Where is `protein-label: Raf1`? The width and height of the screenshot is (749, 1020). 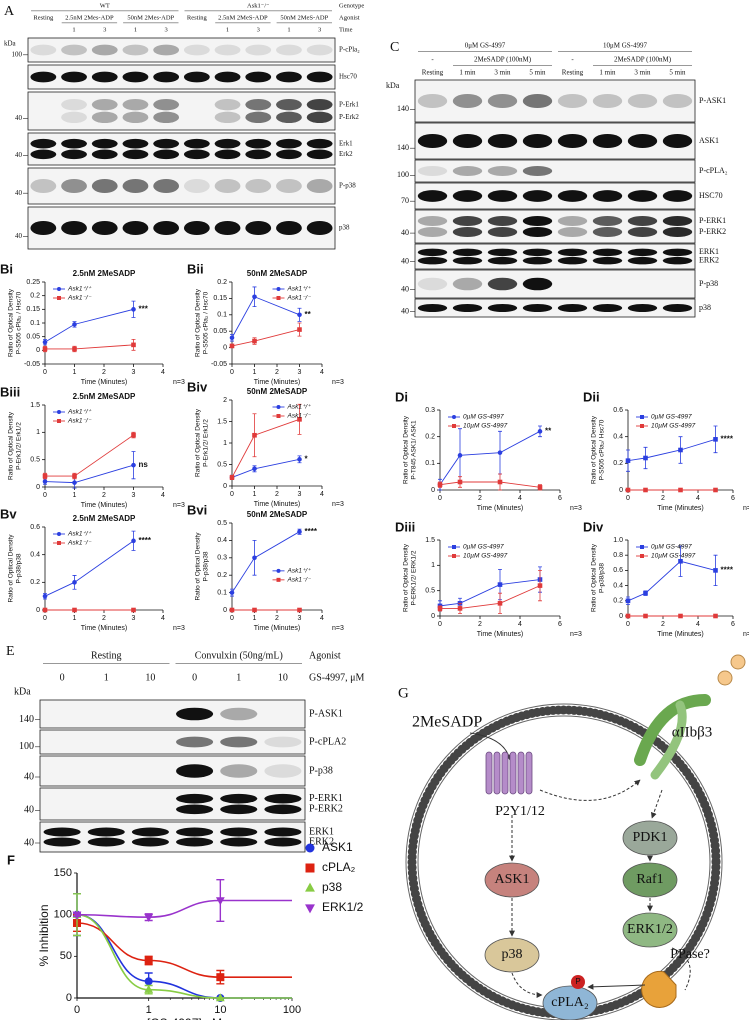
protein-label: Raf1 is located at coordinates (649, 879).